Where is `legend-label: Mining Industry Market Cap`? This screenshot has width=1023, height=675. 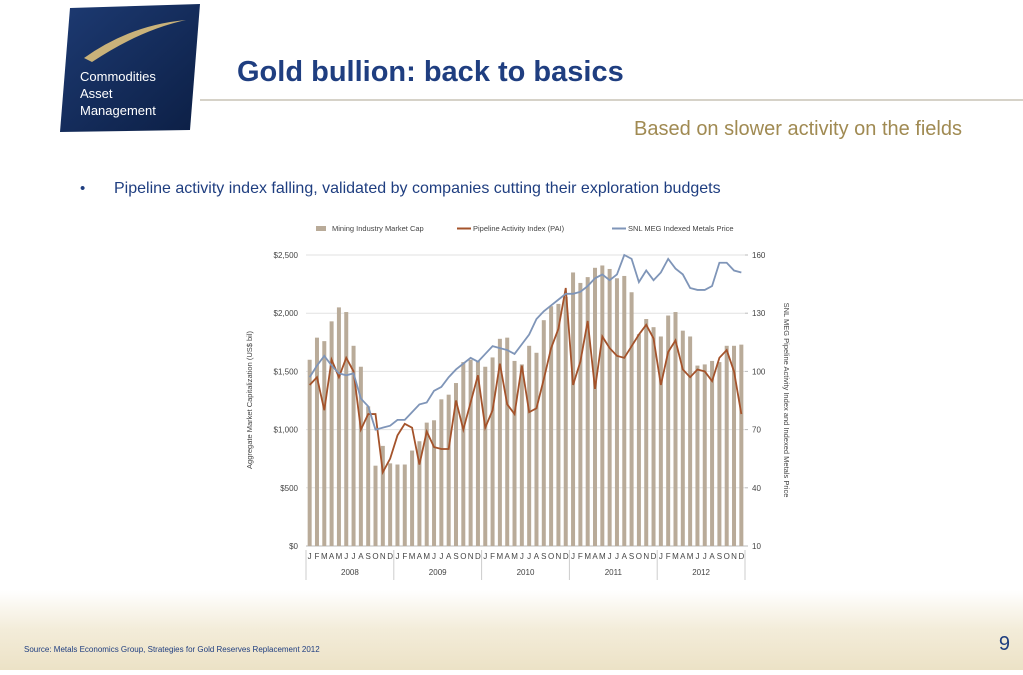
legend-label: Mining Industry Market Cap is located at coordinates (378, 228).